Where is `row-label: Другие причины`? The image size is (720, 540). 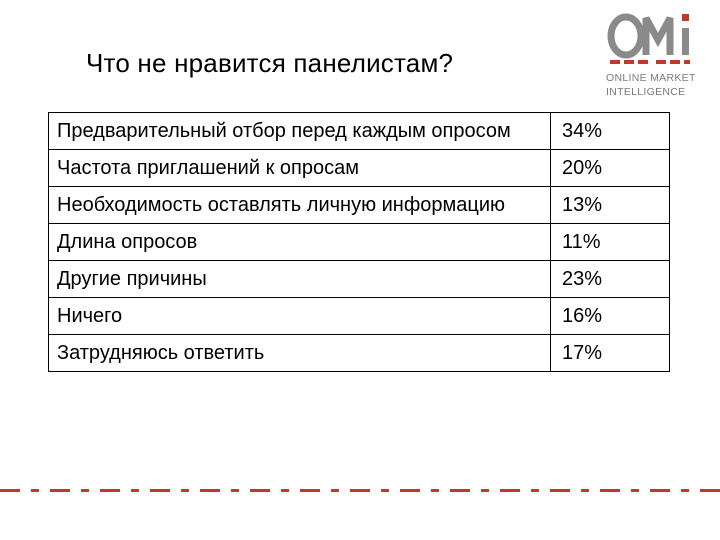
row-label: Другие причины is located at coordinates (299, 279).